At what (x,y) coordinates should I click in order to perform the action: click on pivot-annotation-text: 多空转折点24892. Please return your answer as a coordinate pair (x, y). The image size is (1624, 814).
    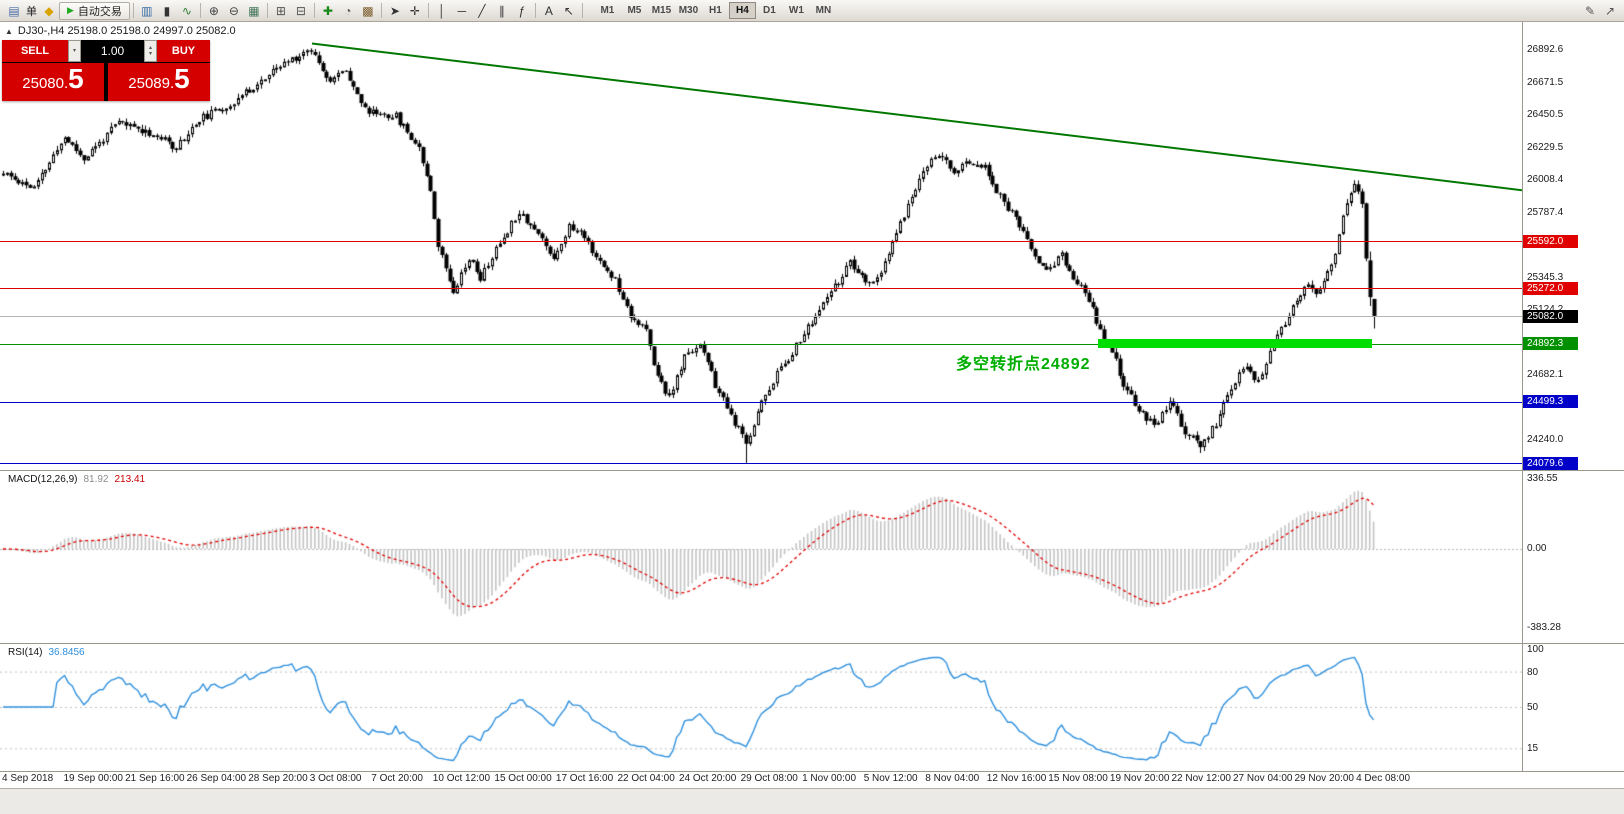
    Looking at the image, I should click on (1023, 364).